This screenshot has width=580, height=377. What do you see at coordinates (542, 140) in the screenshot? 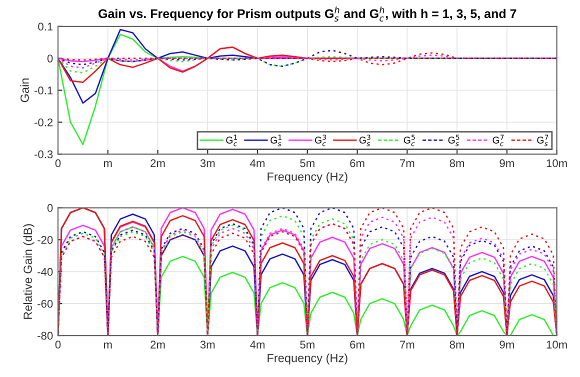
I see `legend-label: G$^{7}$$_{s}$` at bounding box center [542, 140].